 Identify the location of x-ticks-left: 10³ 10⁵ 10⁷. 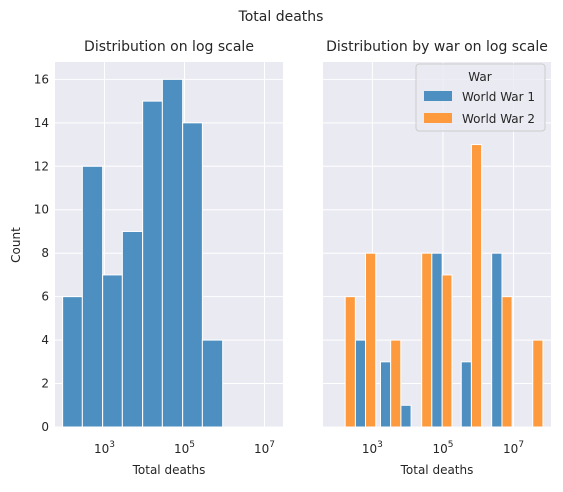
(184, 448).